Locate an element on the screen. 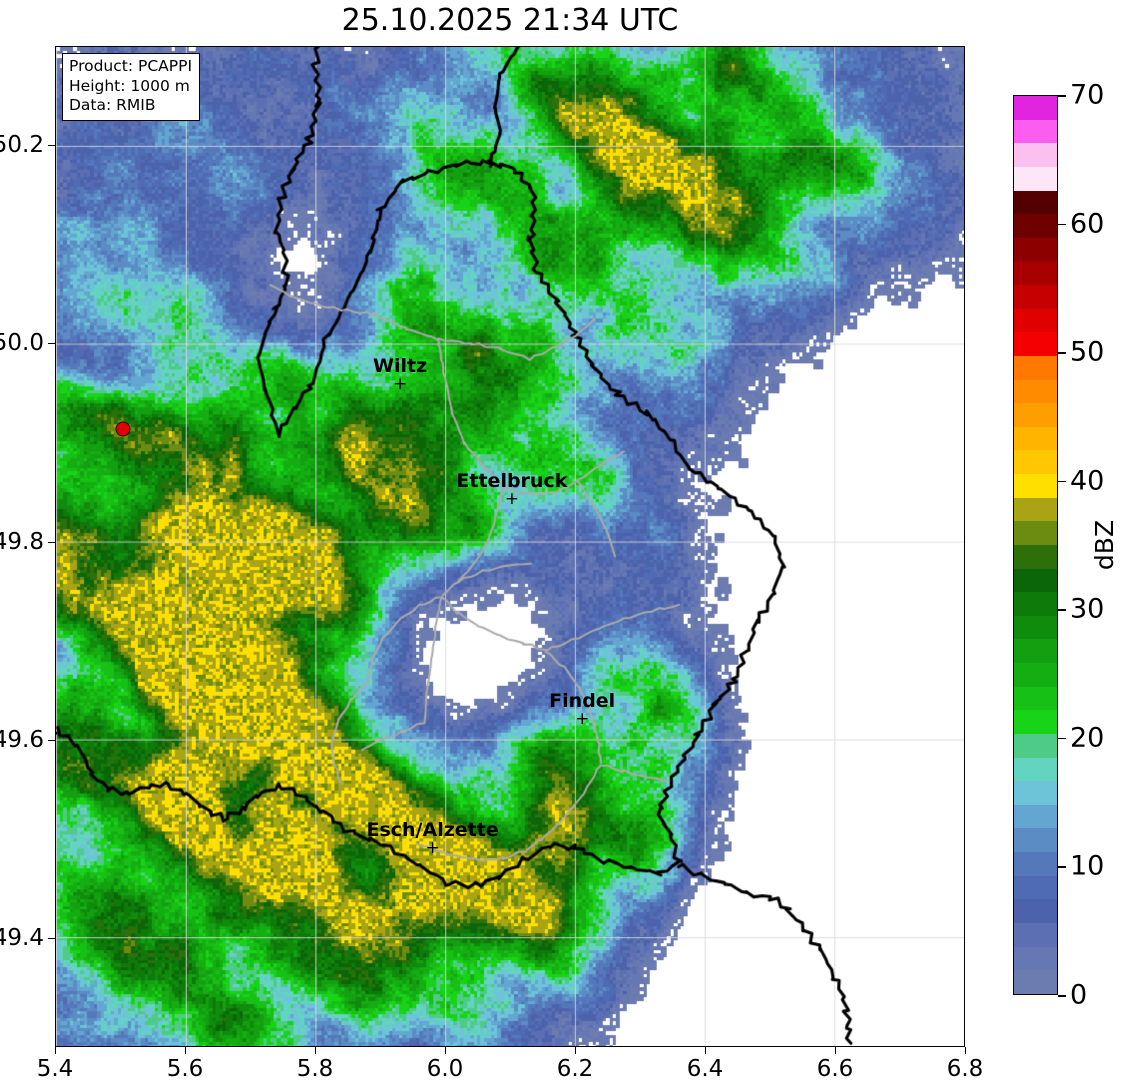  y-axis-label: 49.8 is located at coordinates (22, 541).